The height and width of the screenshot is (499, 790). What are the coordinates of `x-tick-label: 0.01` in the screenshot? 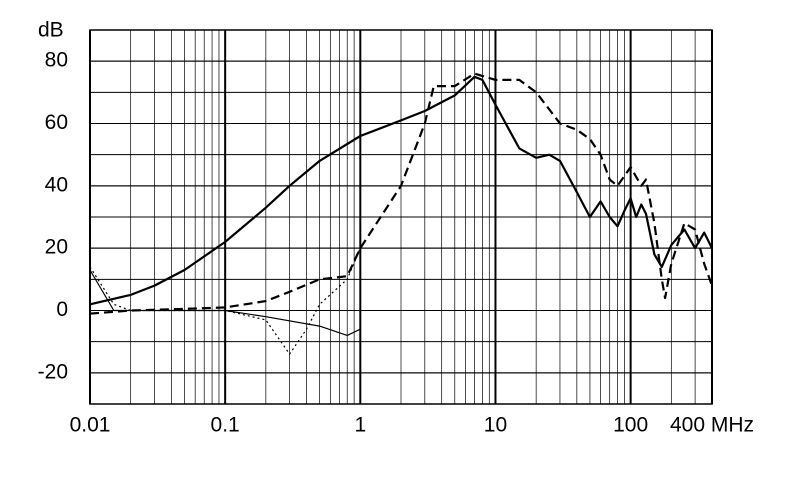 It's located at (90, 425).